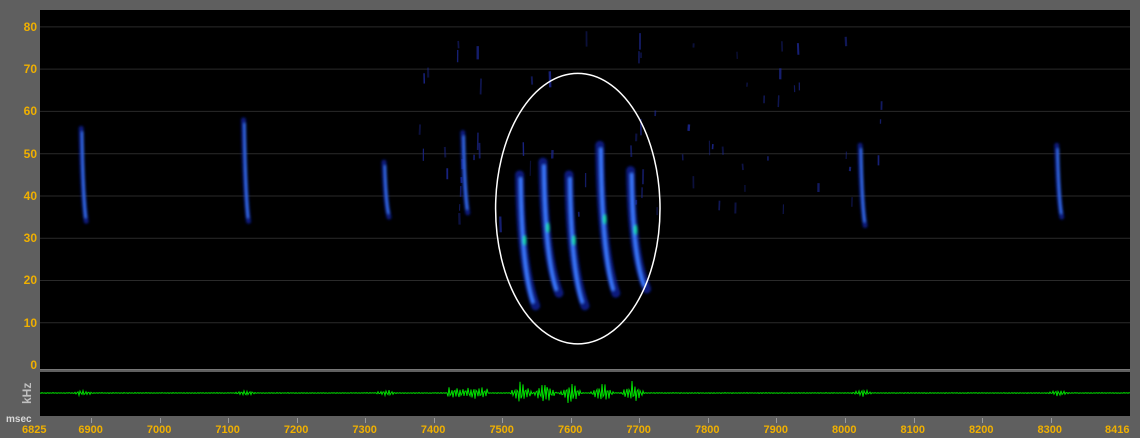 Image resolution: width=1140 pixels, height=438 pixels. Describe the element at coordinates (34, 430) in the screenshot. I see `x-start-label: 6825` at that location.